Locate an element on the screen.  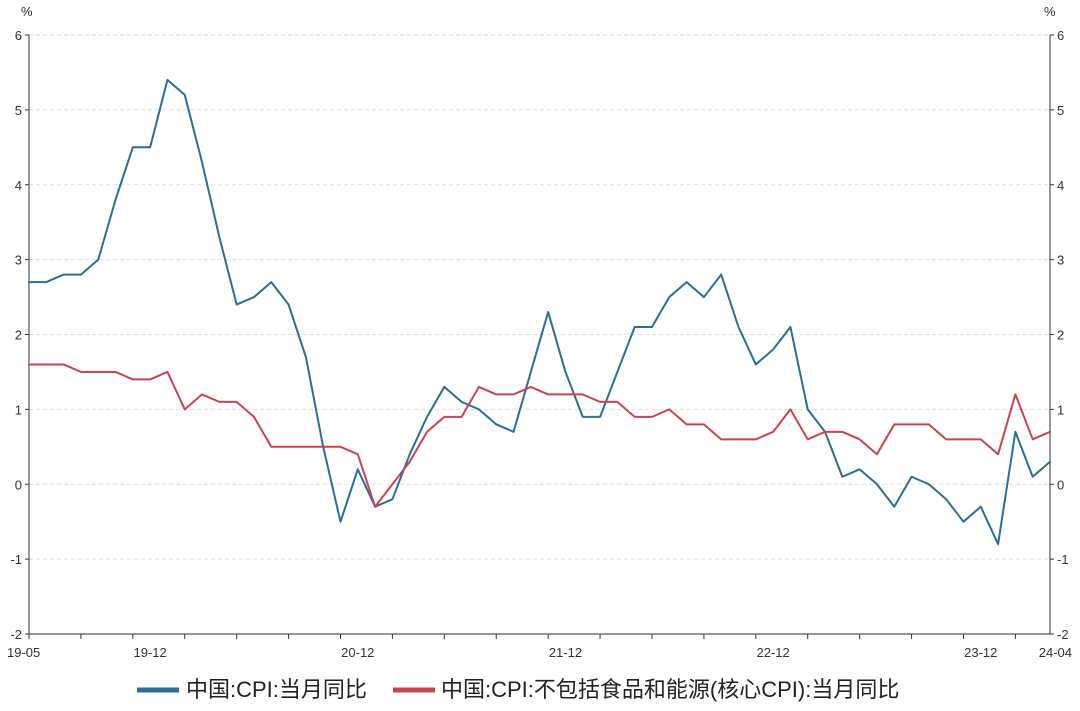
y-tick-right-label-3: 1 is located at coordinates (1060, 409).